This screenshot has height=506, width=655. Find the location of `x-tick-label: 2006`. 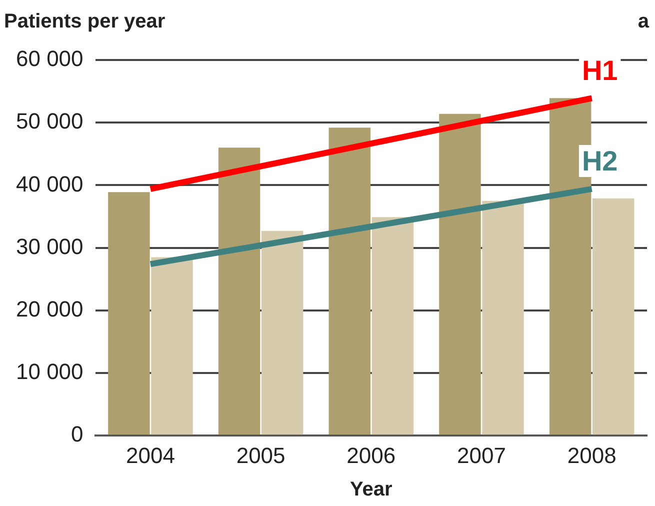

x-tick-label: 2006 is located at coordinates (371, 455).